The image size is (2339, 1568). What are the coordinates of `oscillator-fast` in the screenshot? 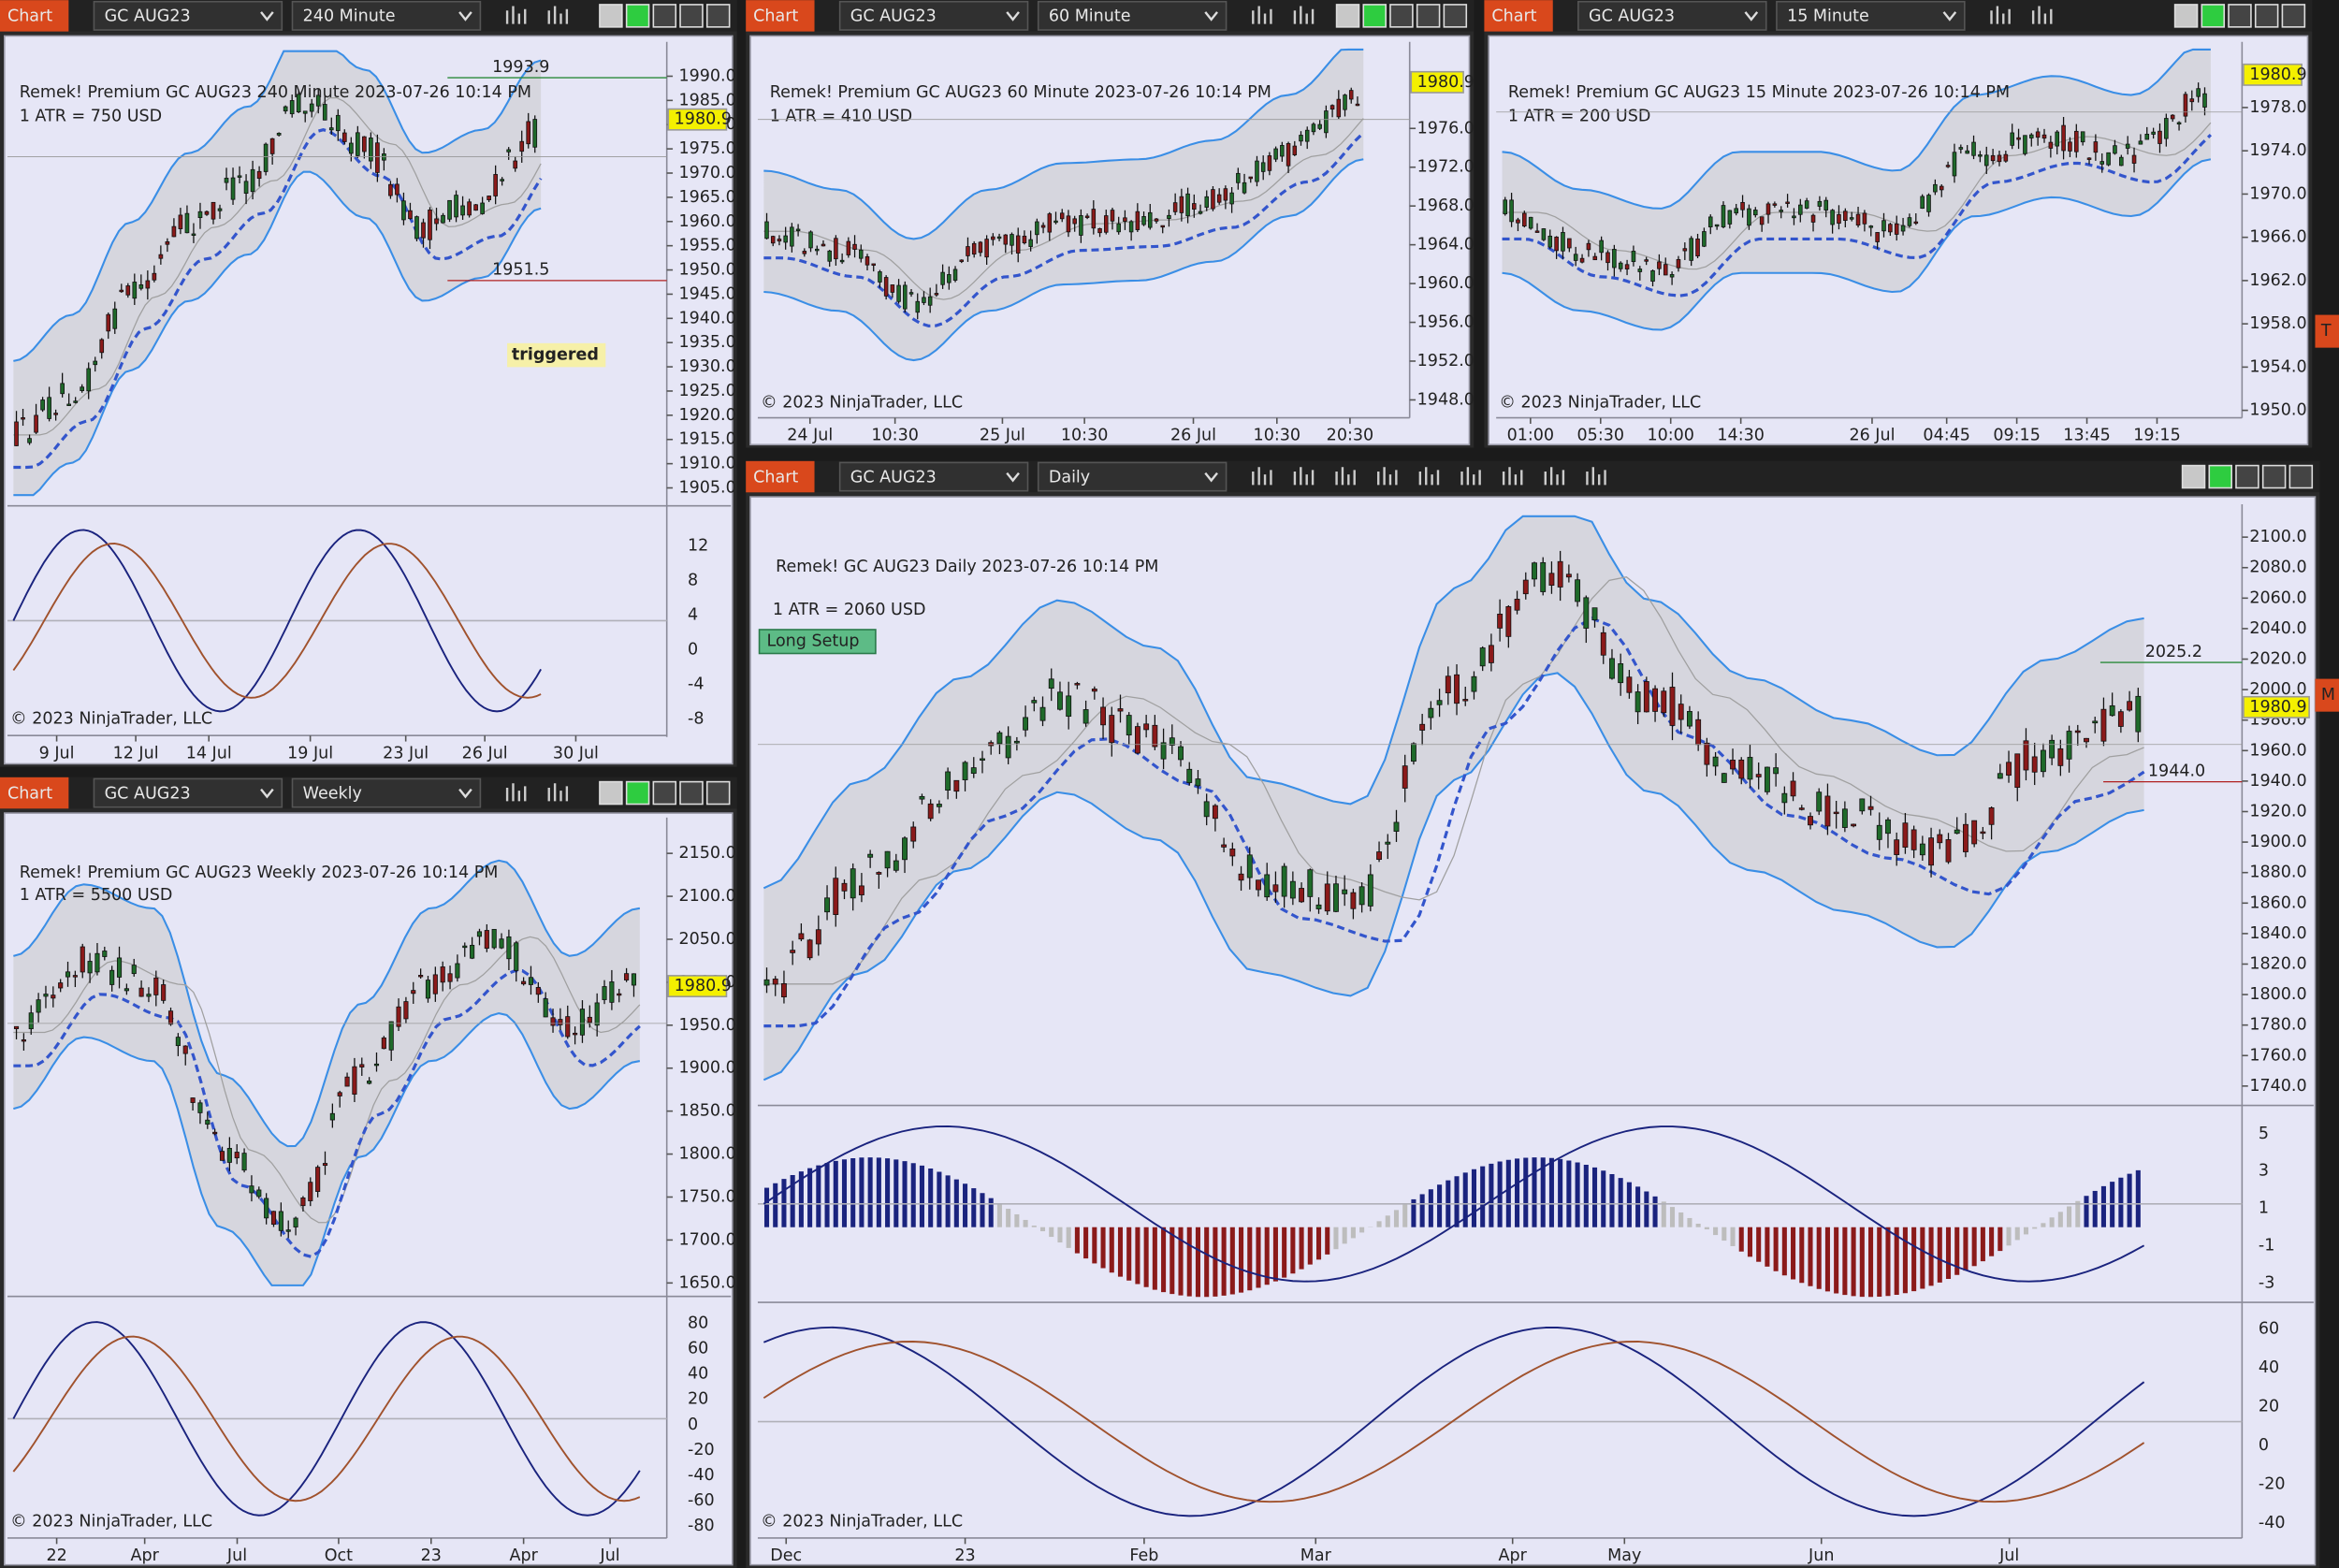 It's located at (1454, 1422).